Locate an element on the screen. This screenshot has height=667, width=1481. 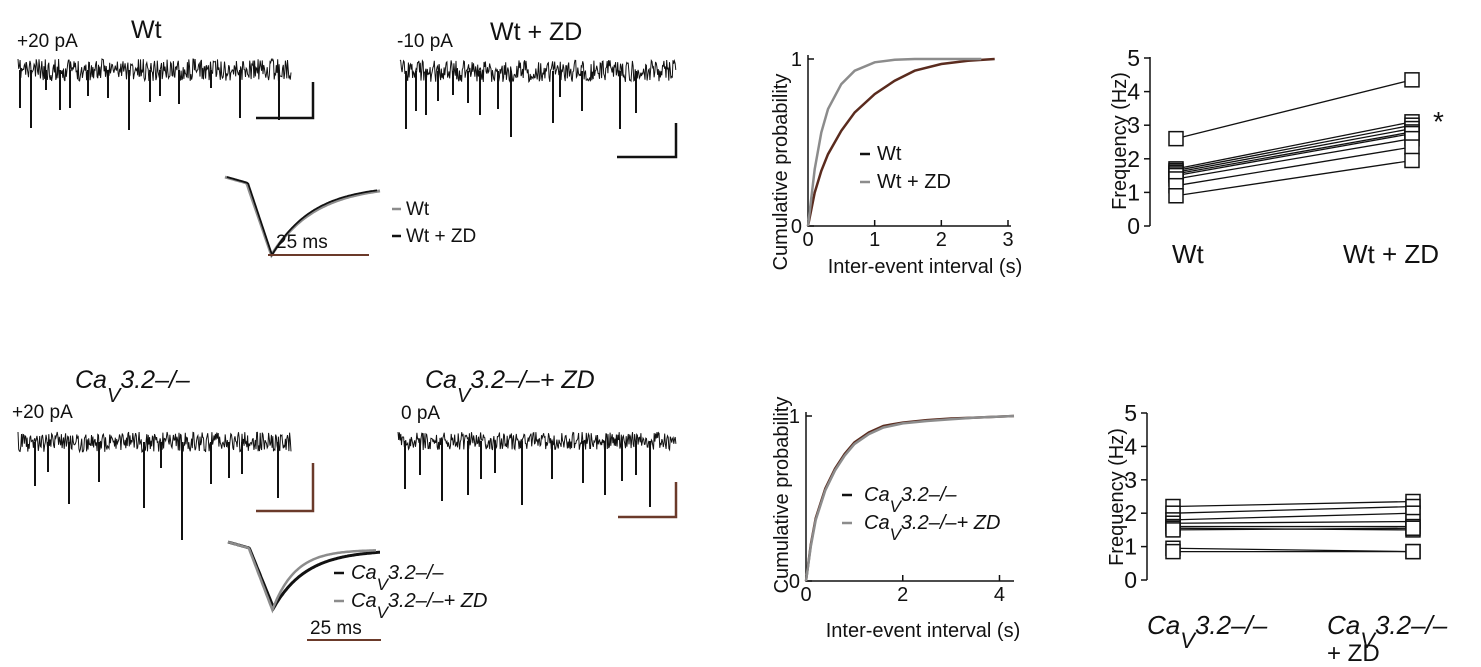
freq-cav-cat-zd-line2: + ZD is located at coordinates (1353, 653).